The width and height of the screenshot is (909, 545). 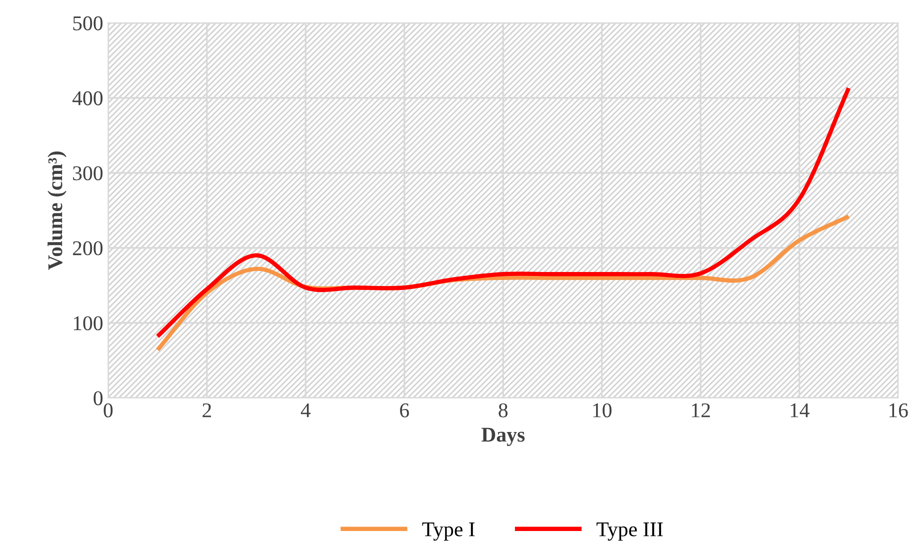 What do you see at coordinates (899, 410) in the screenshot?
I see `x-tick-label: 16` at bounding box center [899, 410].